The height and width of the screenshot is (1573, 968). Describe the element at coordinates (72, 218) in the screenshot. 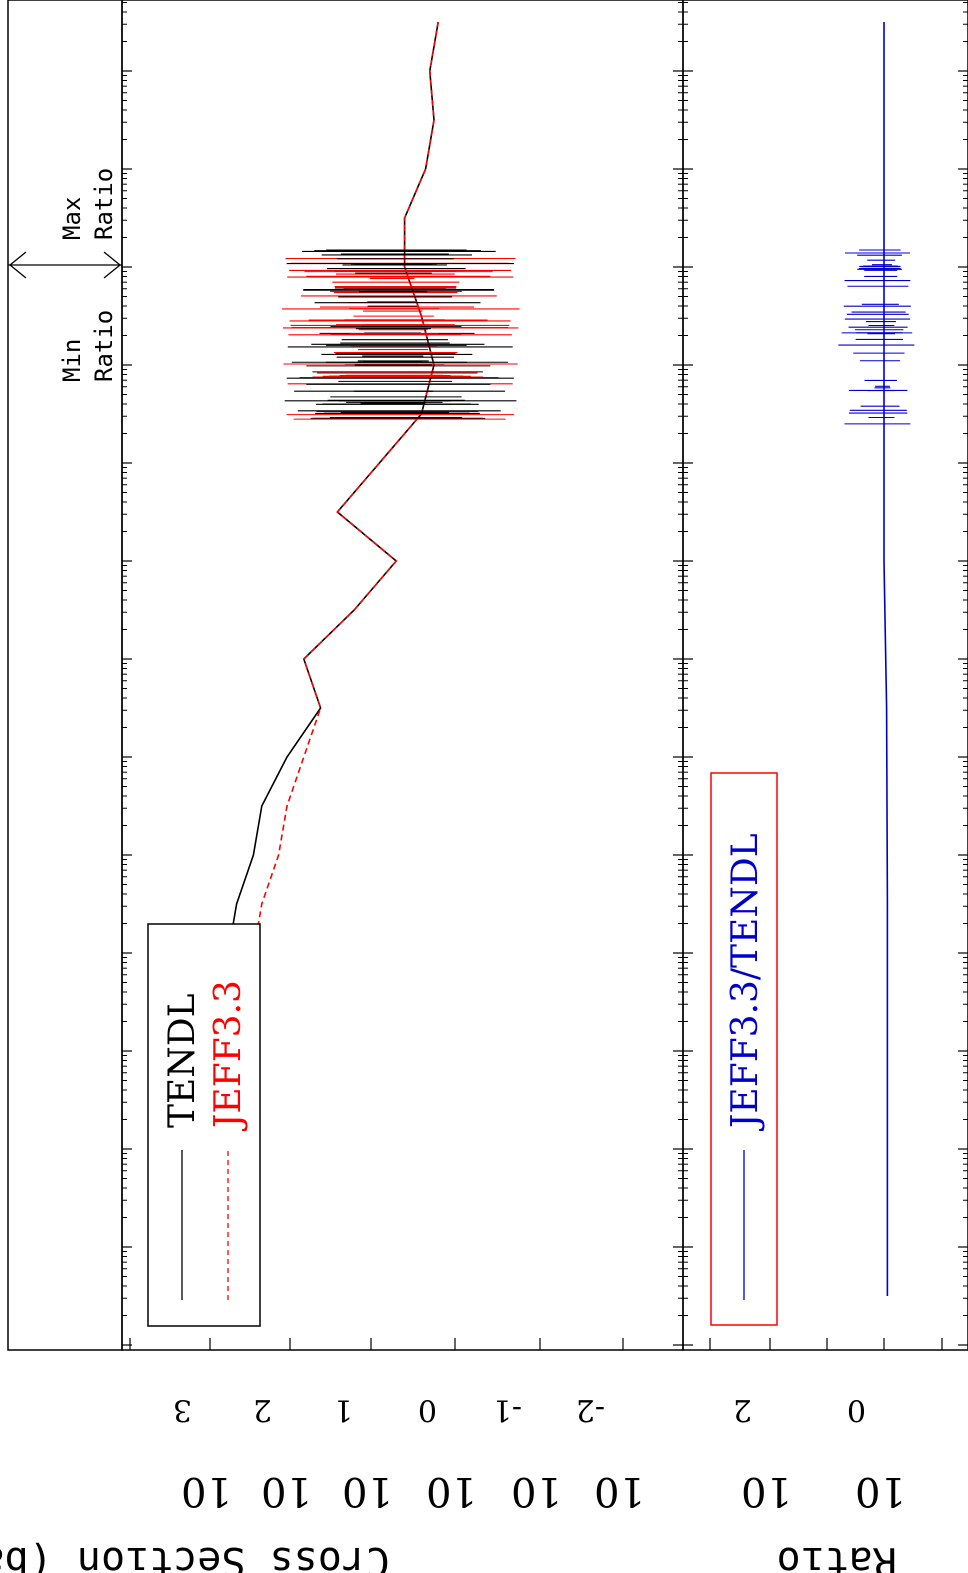

I see `max-ratio-label-1: Max` at that location.